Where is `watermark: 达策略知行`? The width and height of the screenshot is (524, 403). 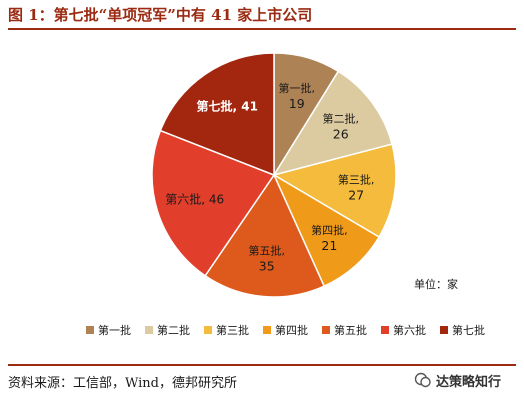 watermark: 达策略知行 is located at coordinates (457, 380).